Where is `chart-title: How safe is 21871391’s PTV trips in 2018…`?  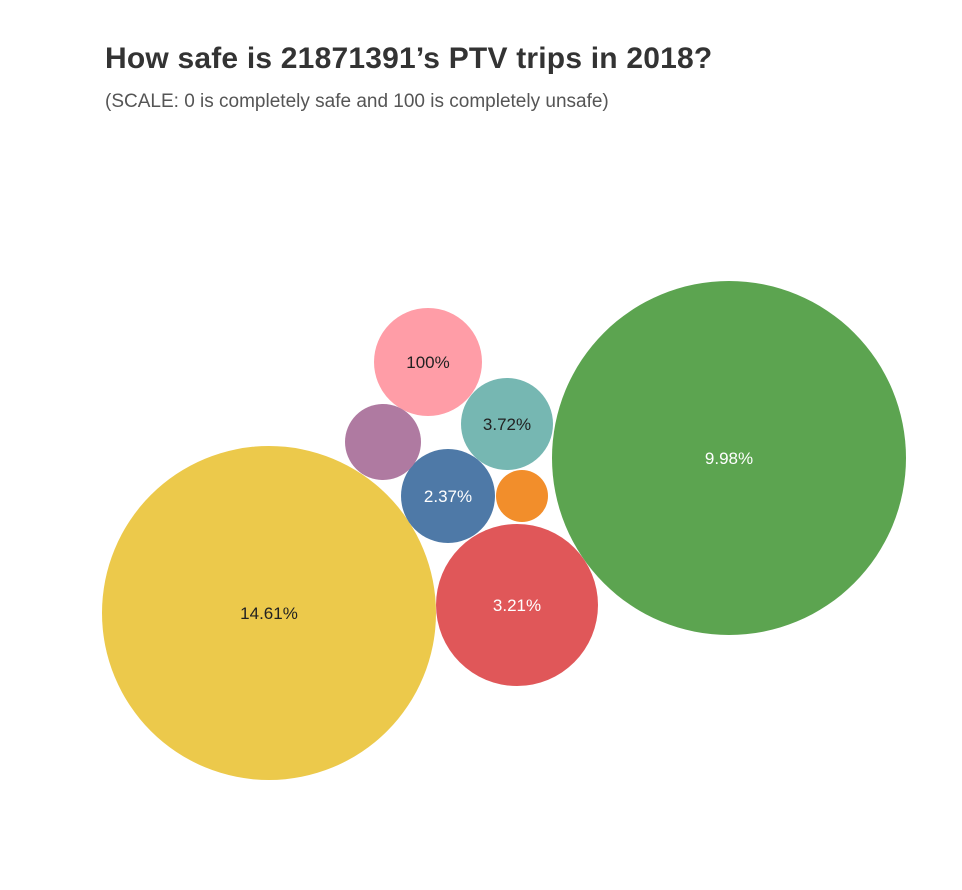
chart-title: How safe is 21871391’s PTV trips in 2018… is located at coordinates (409, 58).